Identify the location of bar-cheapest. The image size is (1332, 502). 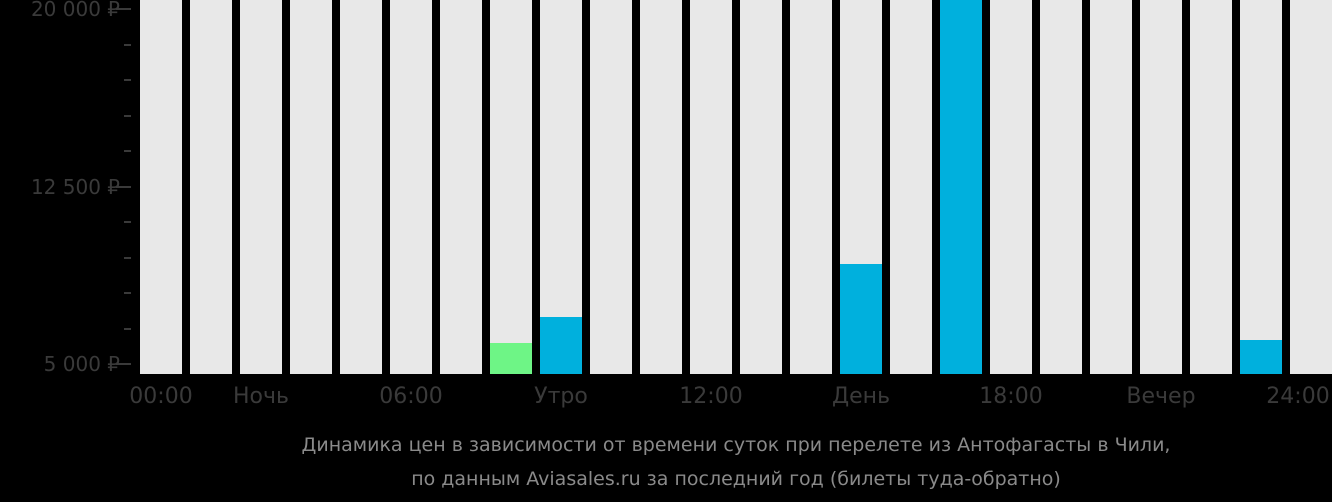
(511, 358).